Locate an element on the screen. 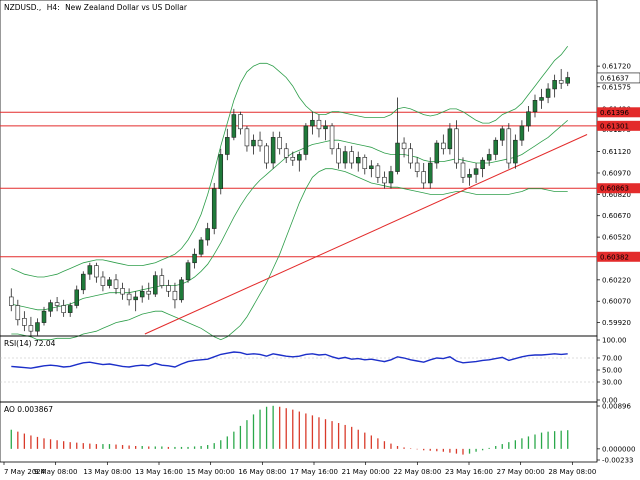 The height and width of the screenshot is (480, 640). last-price-box is located at coordinates (618, 78).